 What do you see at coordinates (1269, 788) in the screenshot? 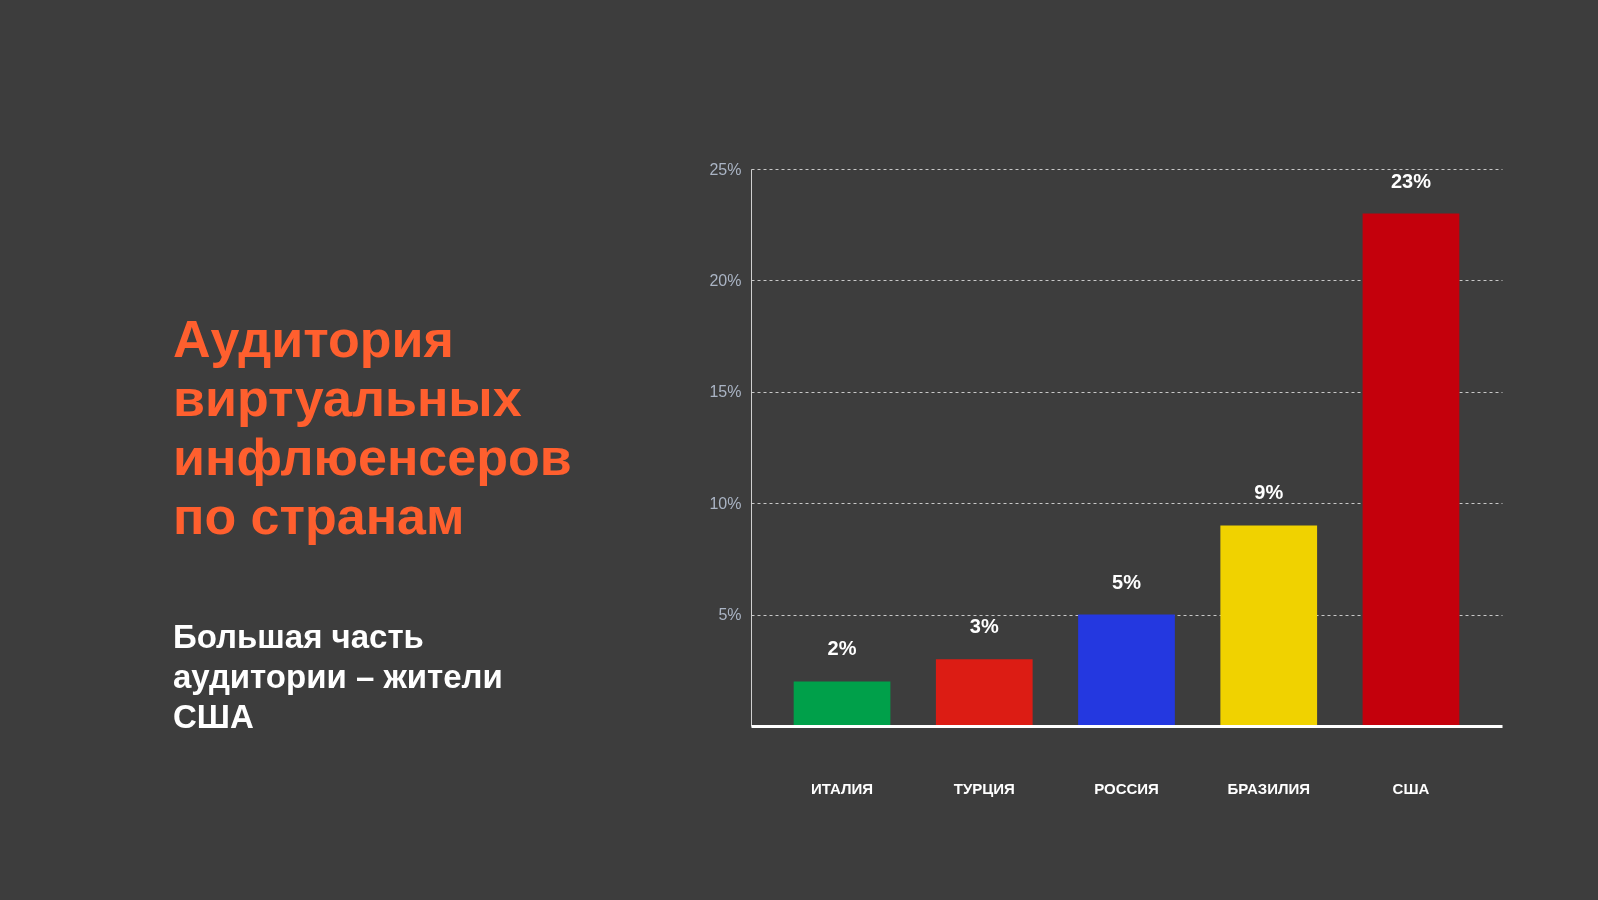
I see `x-tick-label: БРАЗИЛИЯ` at bounding box center [1269, 788].